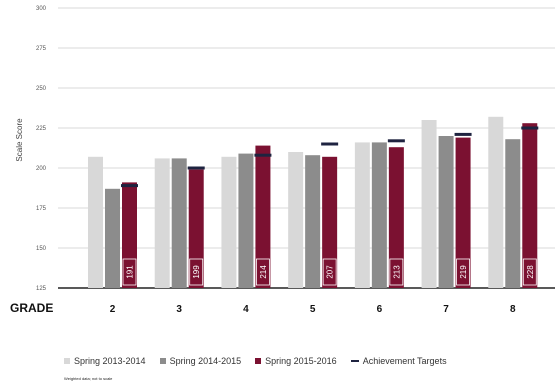  What do you see at coordinates (313, 309) in the screenshot?
I see `x-tick-label: 5` at bounding box center [313, 309].